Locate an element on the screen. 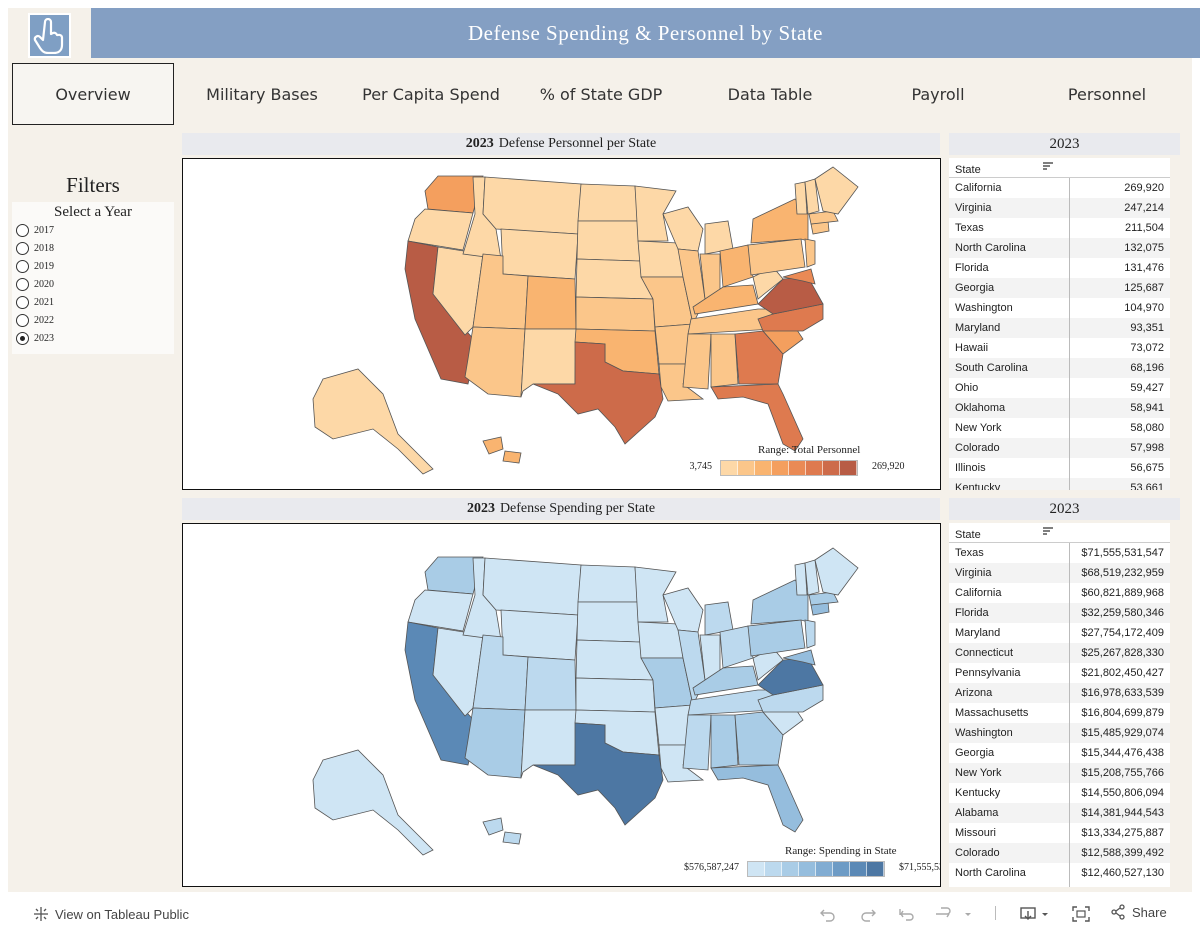 The height and width of the screenshot is (927, 1200). table-row: New York $15,208,755,766 is located at coordinates (1059, 773).